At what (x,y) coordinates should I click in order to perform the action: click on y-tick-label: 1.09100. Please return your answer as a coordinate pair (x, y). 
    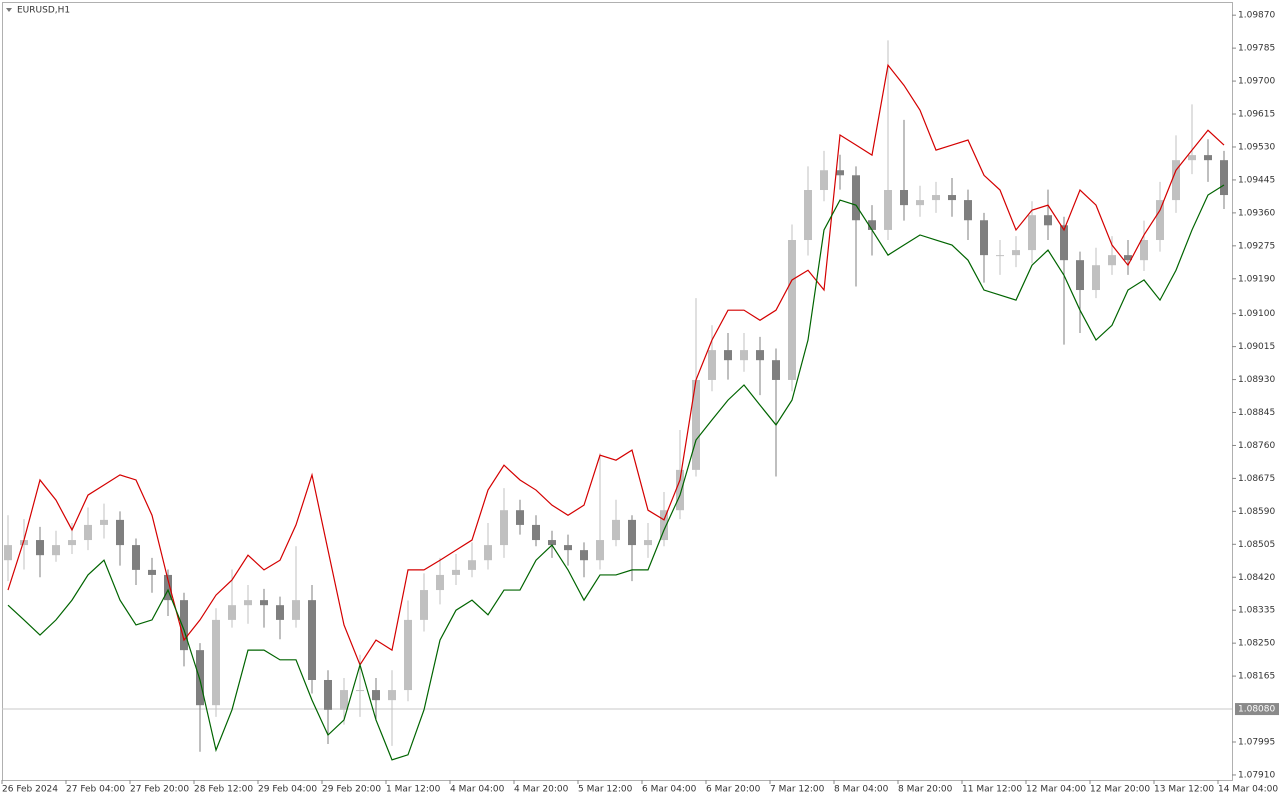
    Looking at the image, I should click on (1256, 314).